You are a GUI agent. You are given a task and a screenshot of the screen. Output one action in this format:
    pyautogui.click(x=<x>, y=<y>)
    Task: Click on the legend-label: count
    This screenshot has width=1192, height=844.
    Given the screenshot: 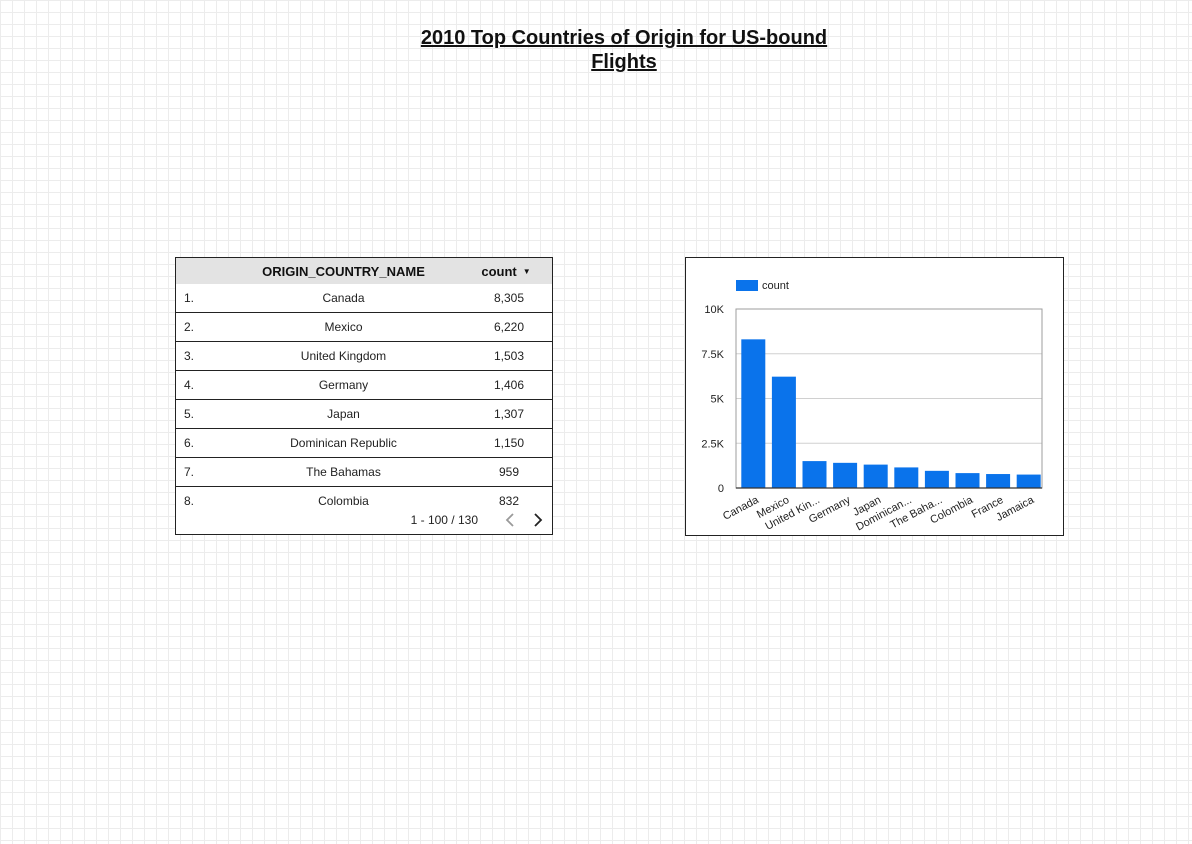 What is the action you would take?
    pyautogui.click(x=775, y=286)
    